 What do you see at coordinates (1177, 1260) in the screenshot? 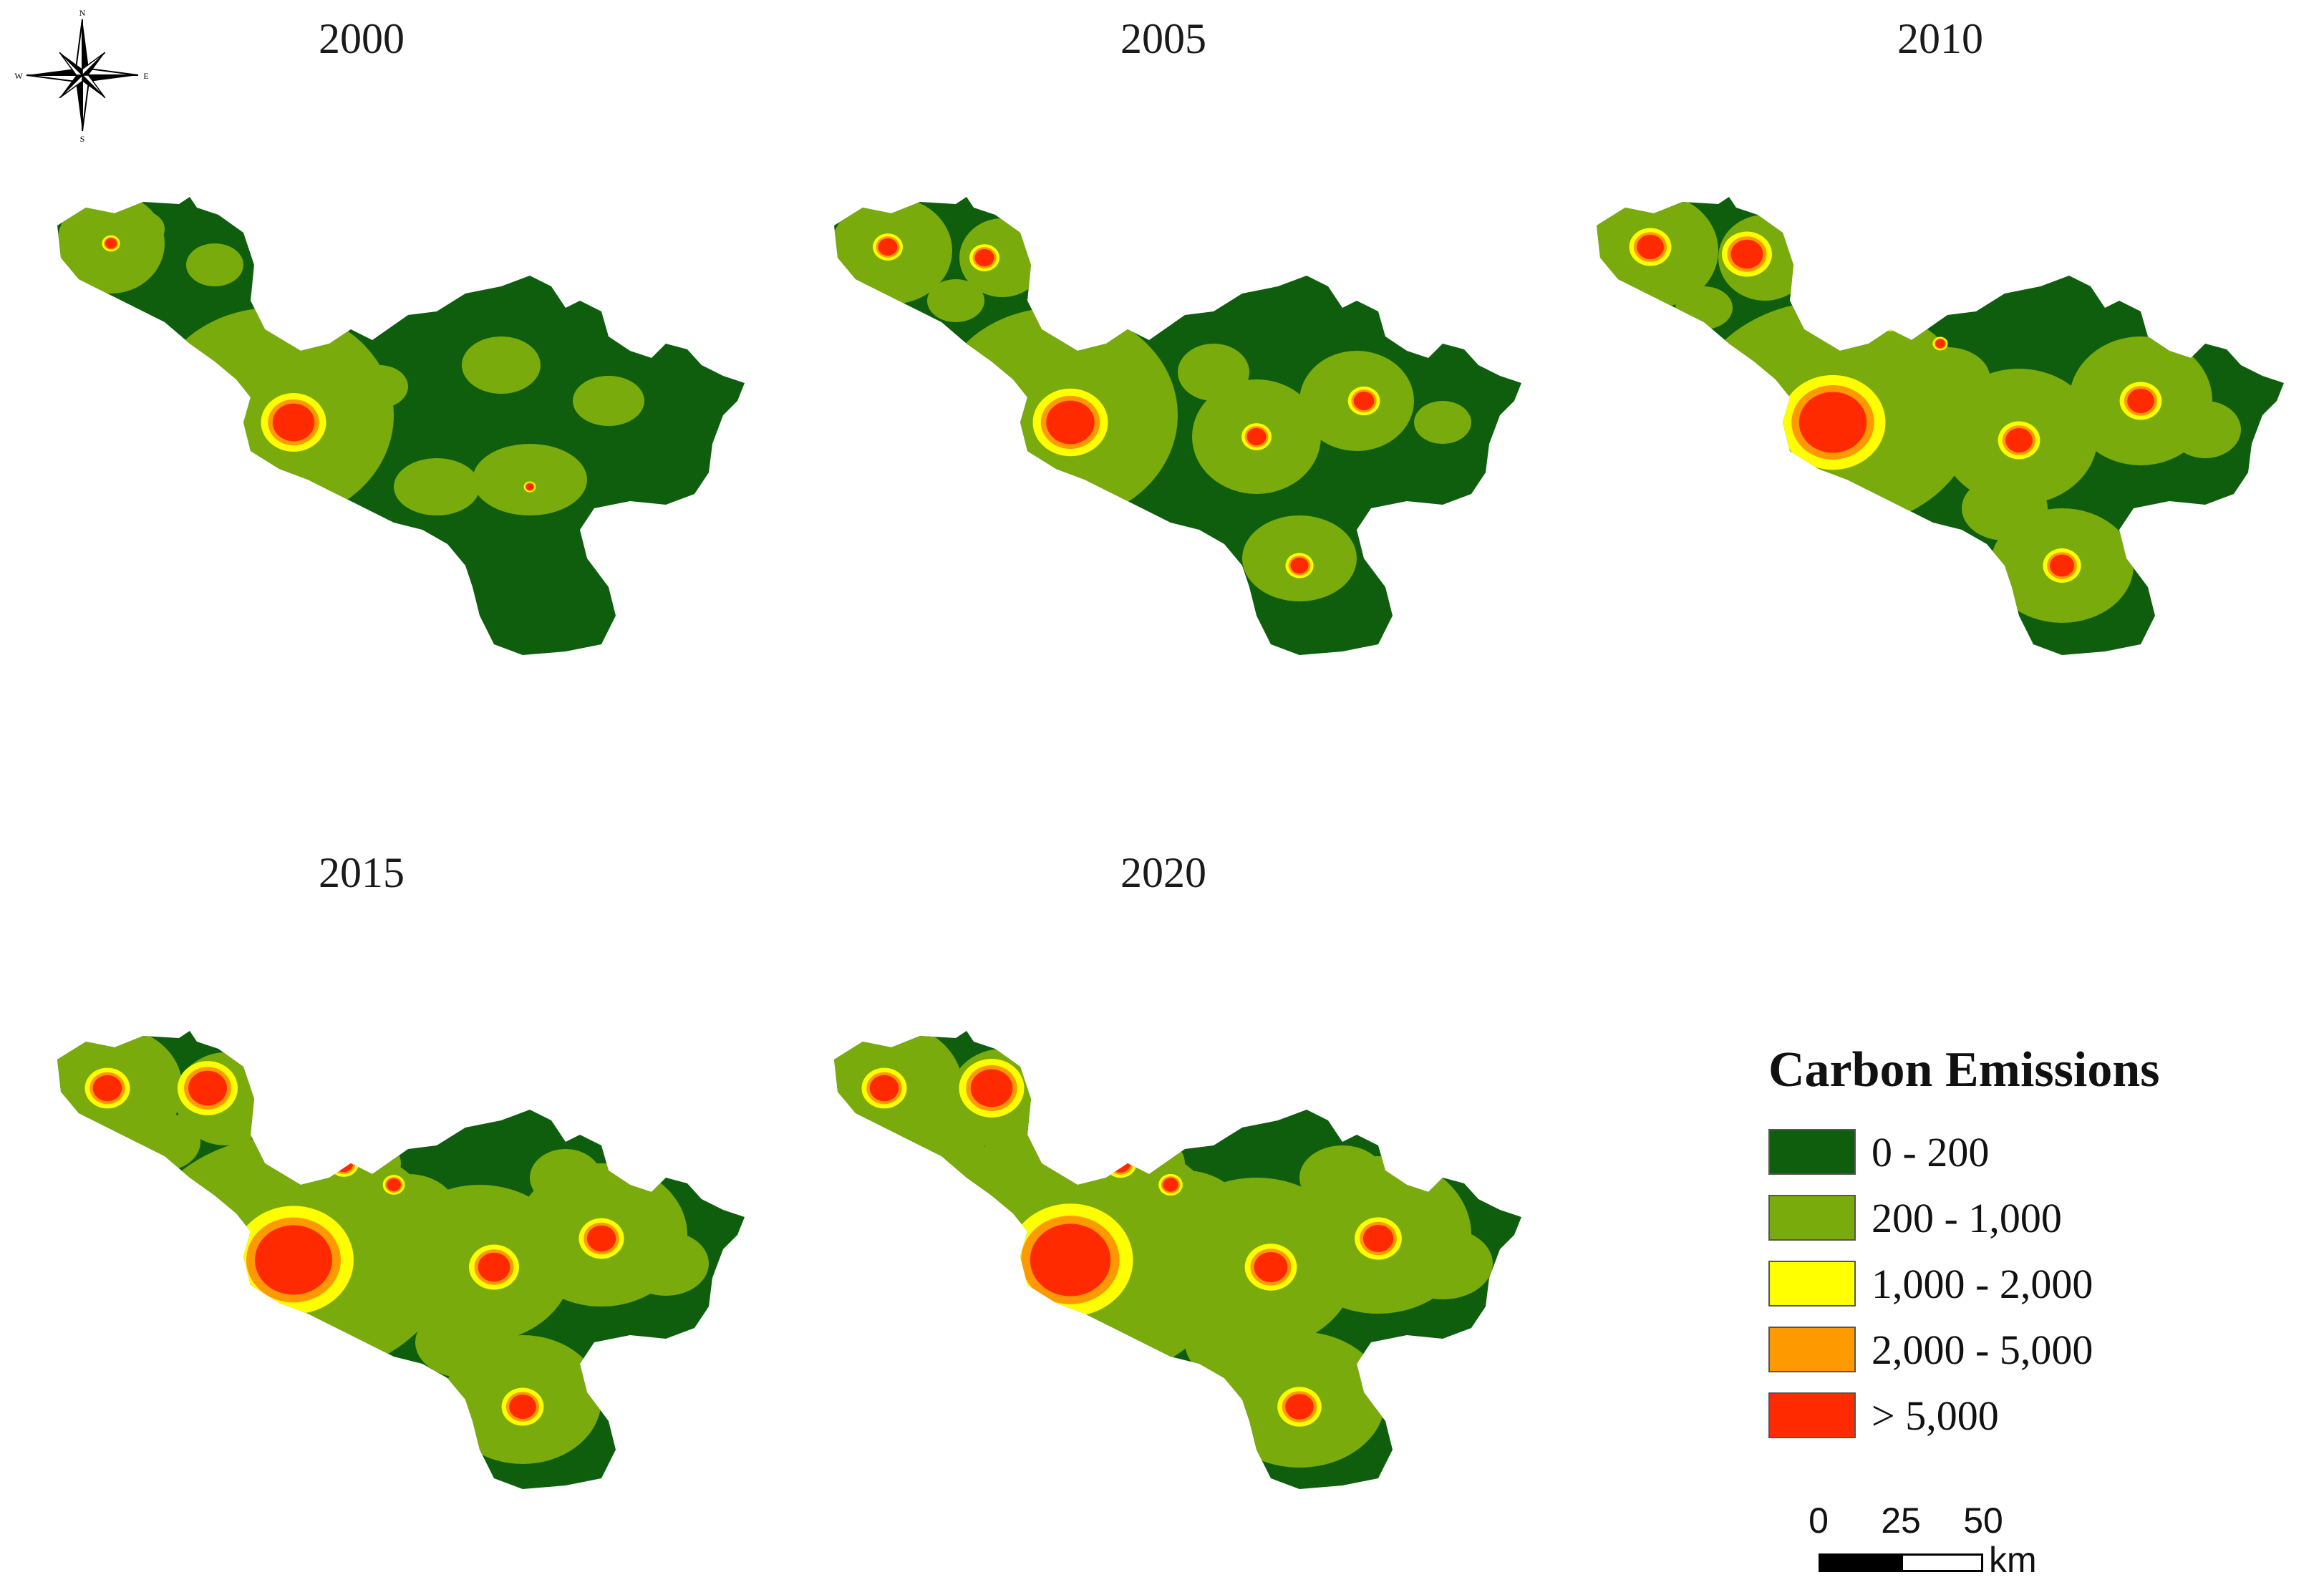
I see `map-2020` at bounding box center [1177, 1260].